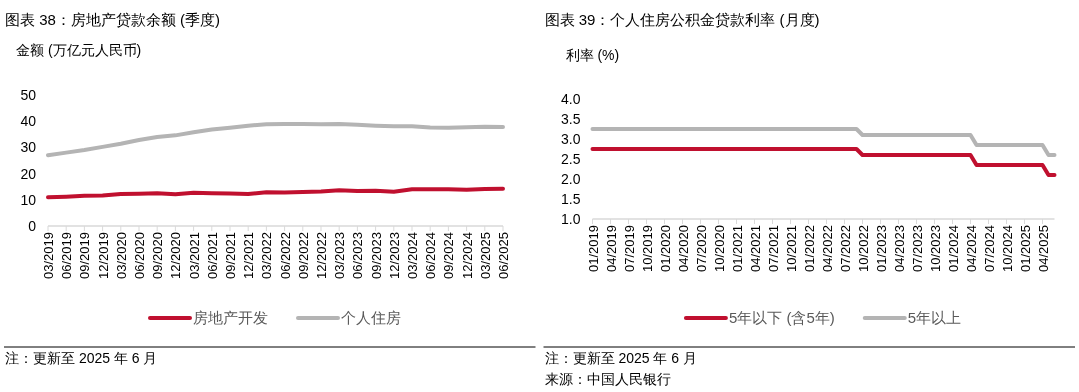  Describe the element at coordinates (28, 95) in the screenshot. I see `y-tick-label: 50` at that location.